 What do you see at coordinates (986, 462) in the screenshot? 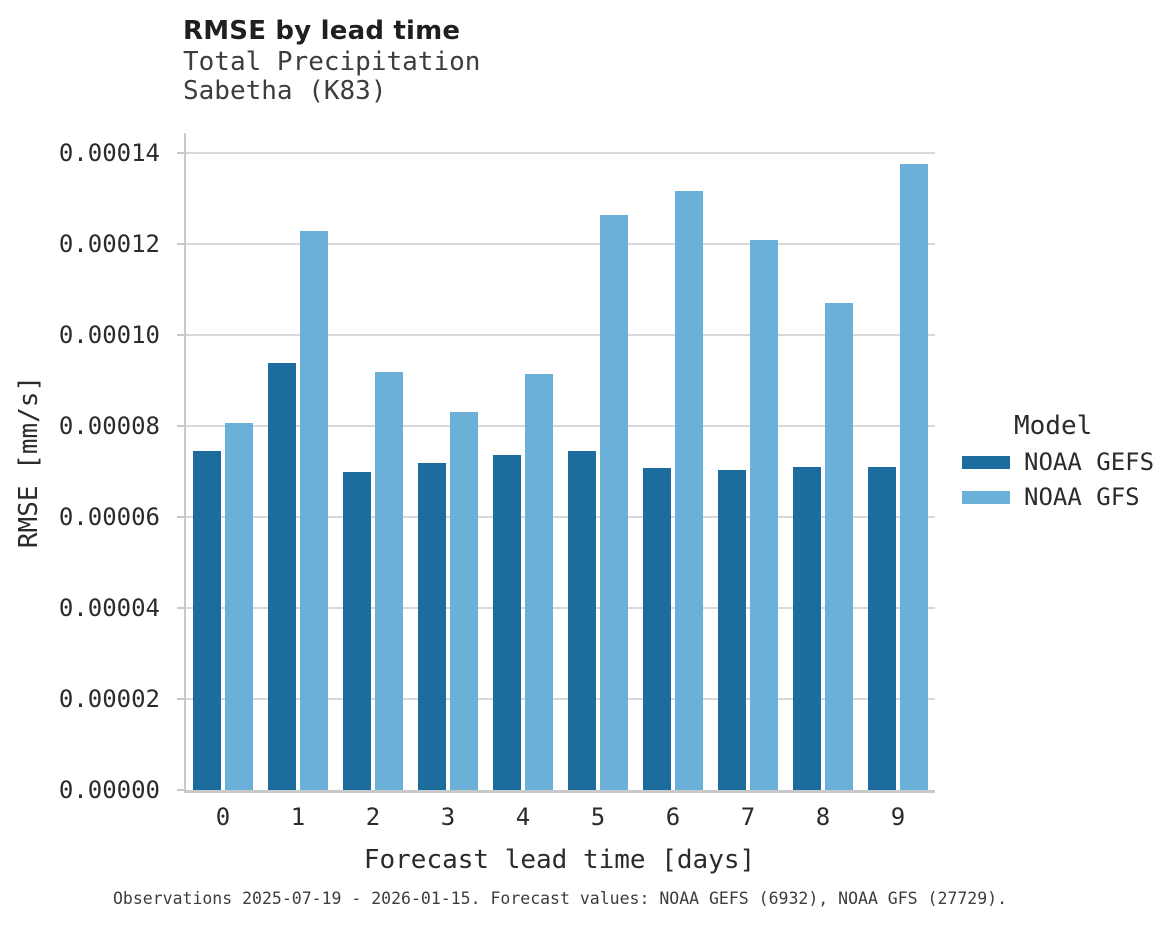
I see `legend-swatch-noaa-gefs-icon` at bounding box center [986, 462].